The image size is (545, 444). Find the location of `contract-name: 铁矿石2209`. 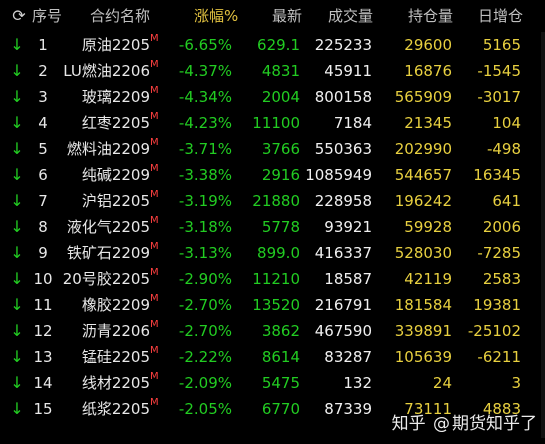

contract-name: 铁矿石2209 is located at coordinates (108, 253).